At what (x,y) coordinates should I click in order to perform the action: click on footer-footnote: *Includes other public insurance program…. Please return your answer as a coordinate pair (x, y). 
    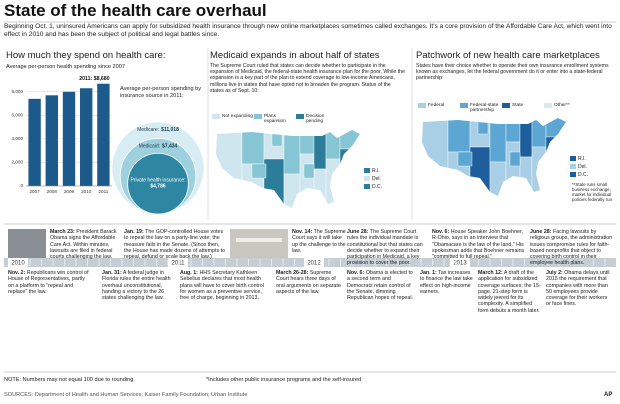
    Looking at the image, I should click on (284, 380).